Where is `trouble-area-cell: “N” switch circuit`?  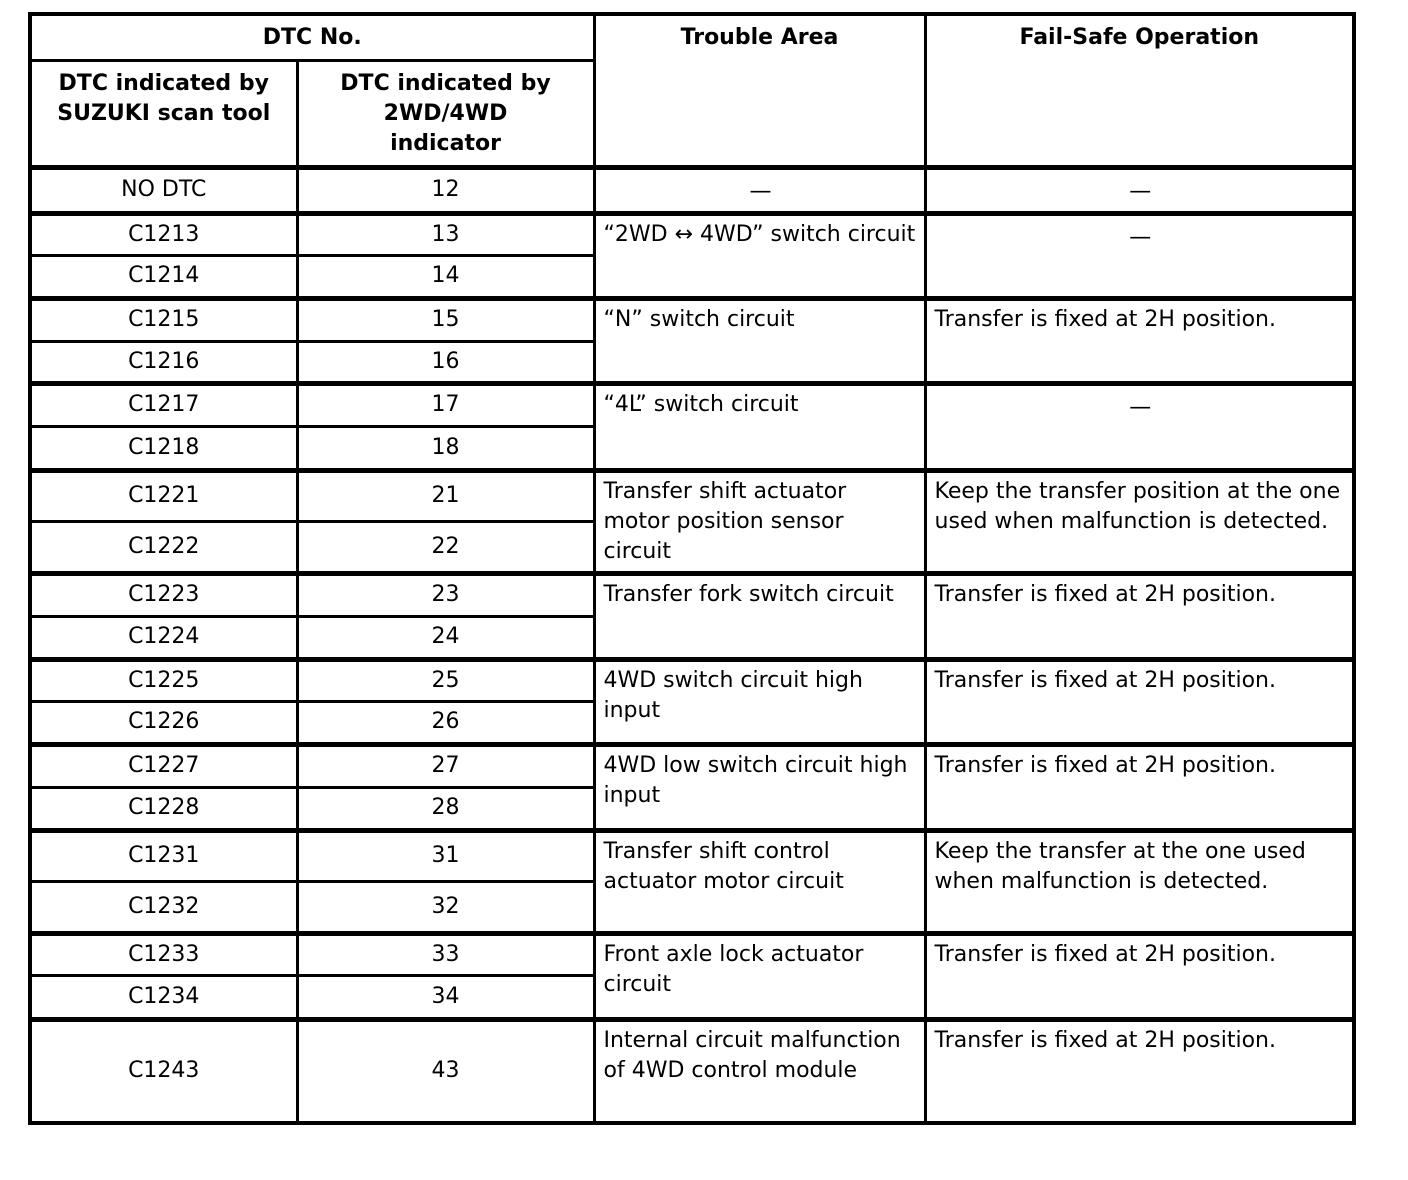
trouble-area-cell: “N” switch circuit is located at coordinates (759, 340).